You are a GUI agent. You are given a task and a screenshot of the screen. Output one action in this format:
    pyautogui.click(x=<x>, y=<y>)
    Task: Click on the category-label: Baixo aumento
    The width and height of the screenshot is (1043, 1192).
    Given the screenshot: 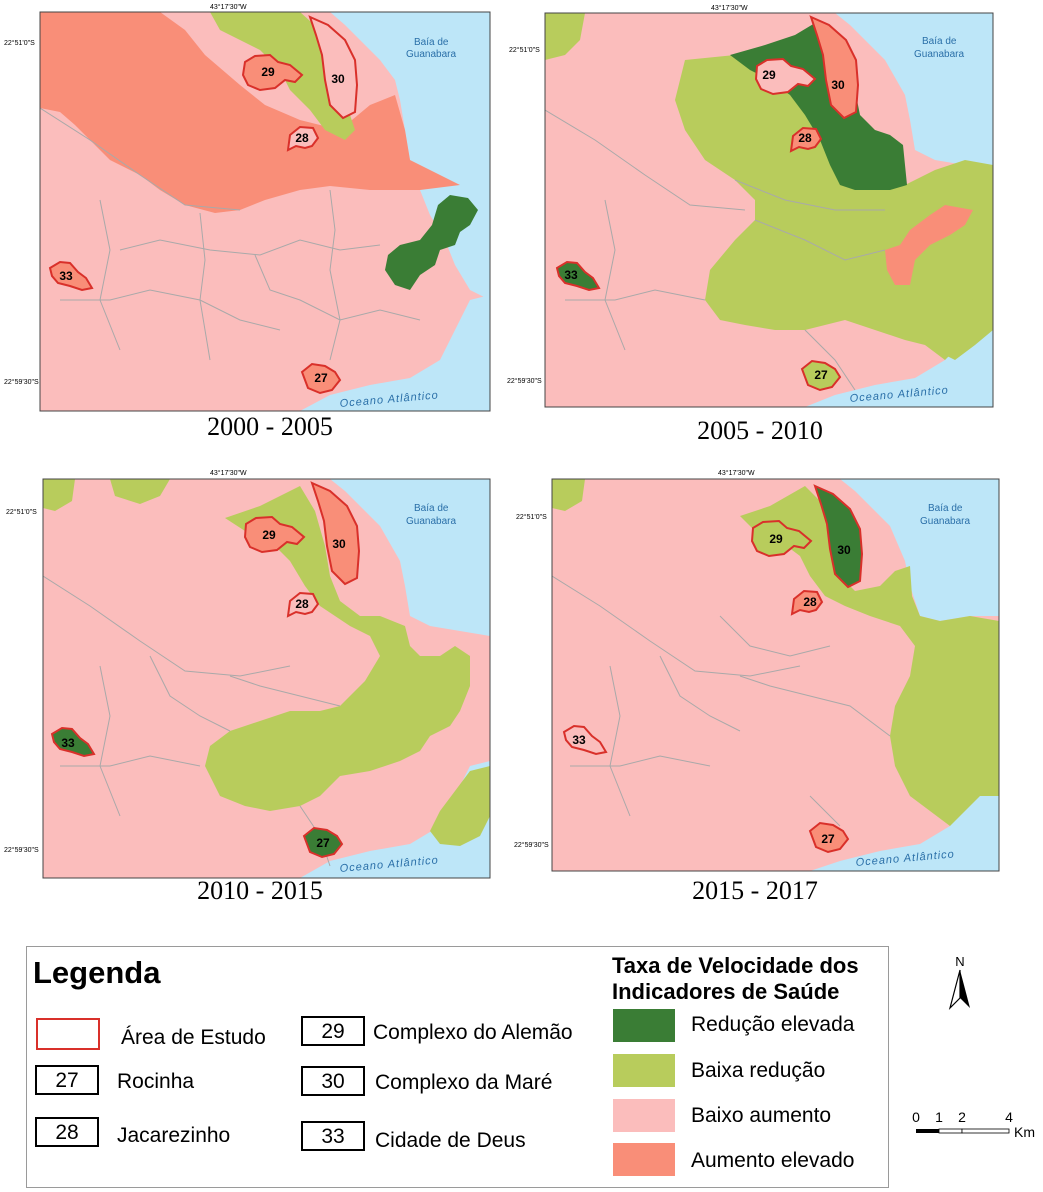 What is the action you would take?
    pyautogui.click(x=761, y=1115)
    